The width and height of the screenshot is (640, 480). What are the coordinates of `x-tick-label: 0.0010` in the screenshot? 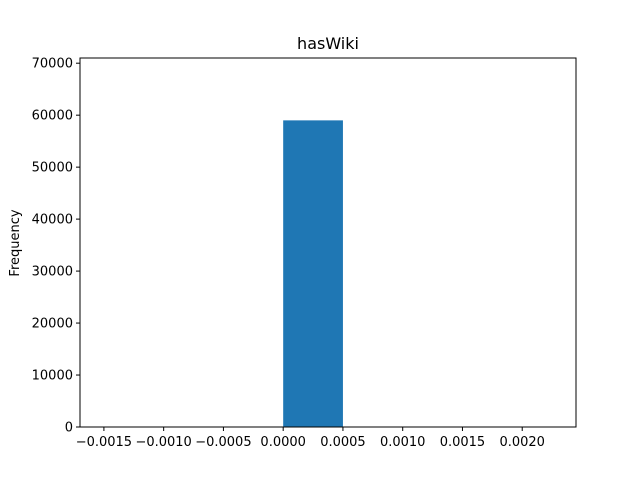 It's located at (403, 442).